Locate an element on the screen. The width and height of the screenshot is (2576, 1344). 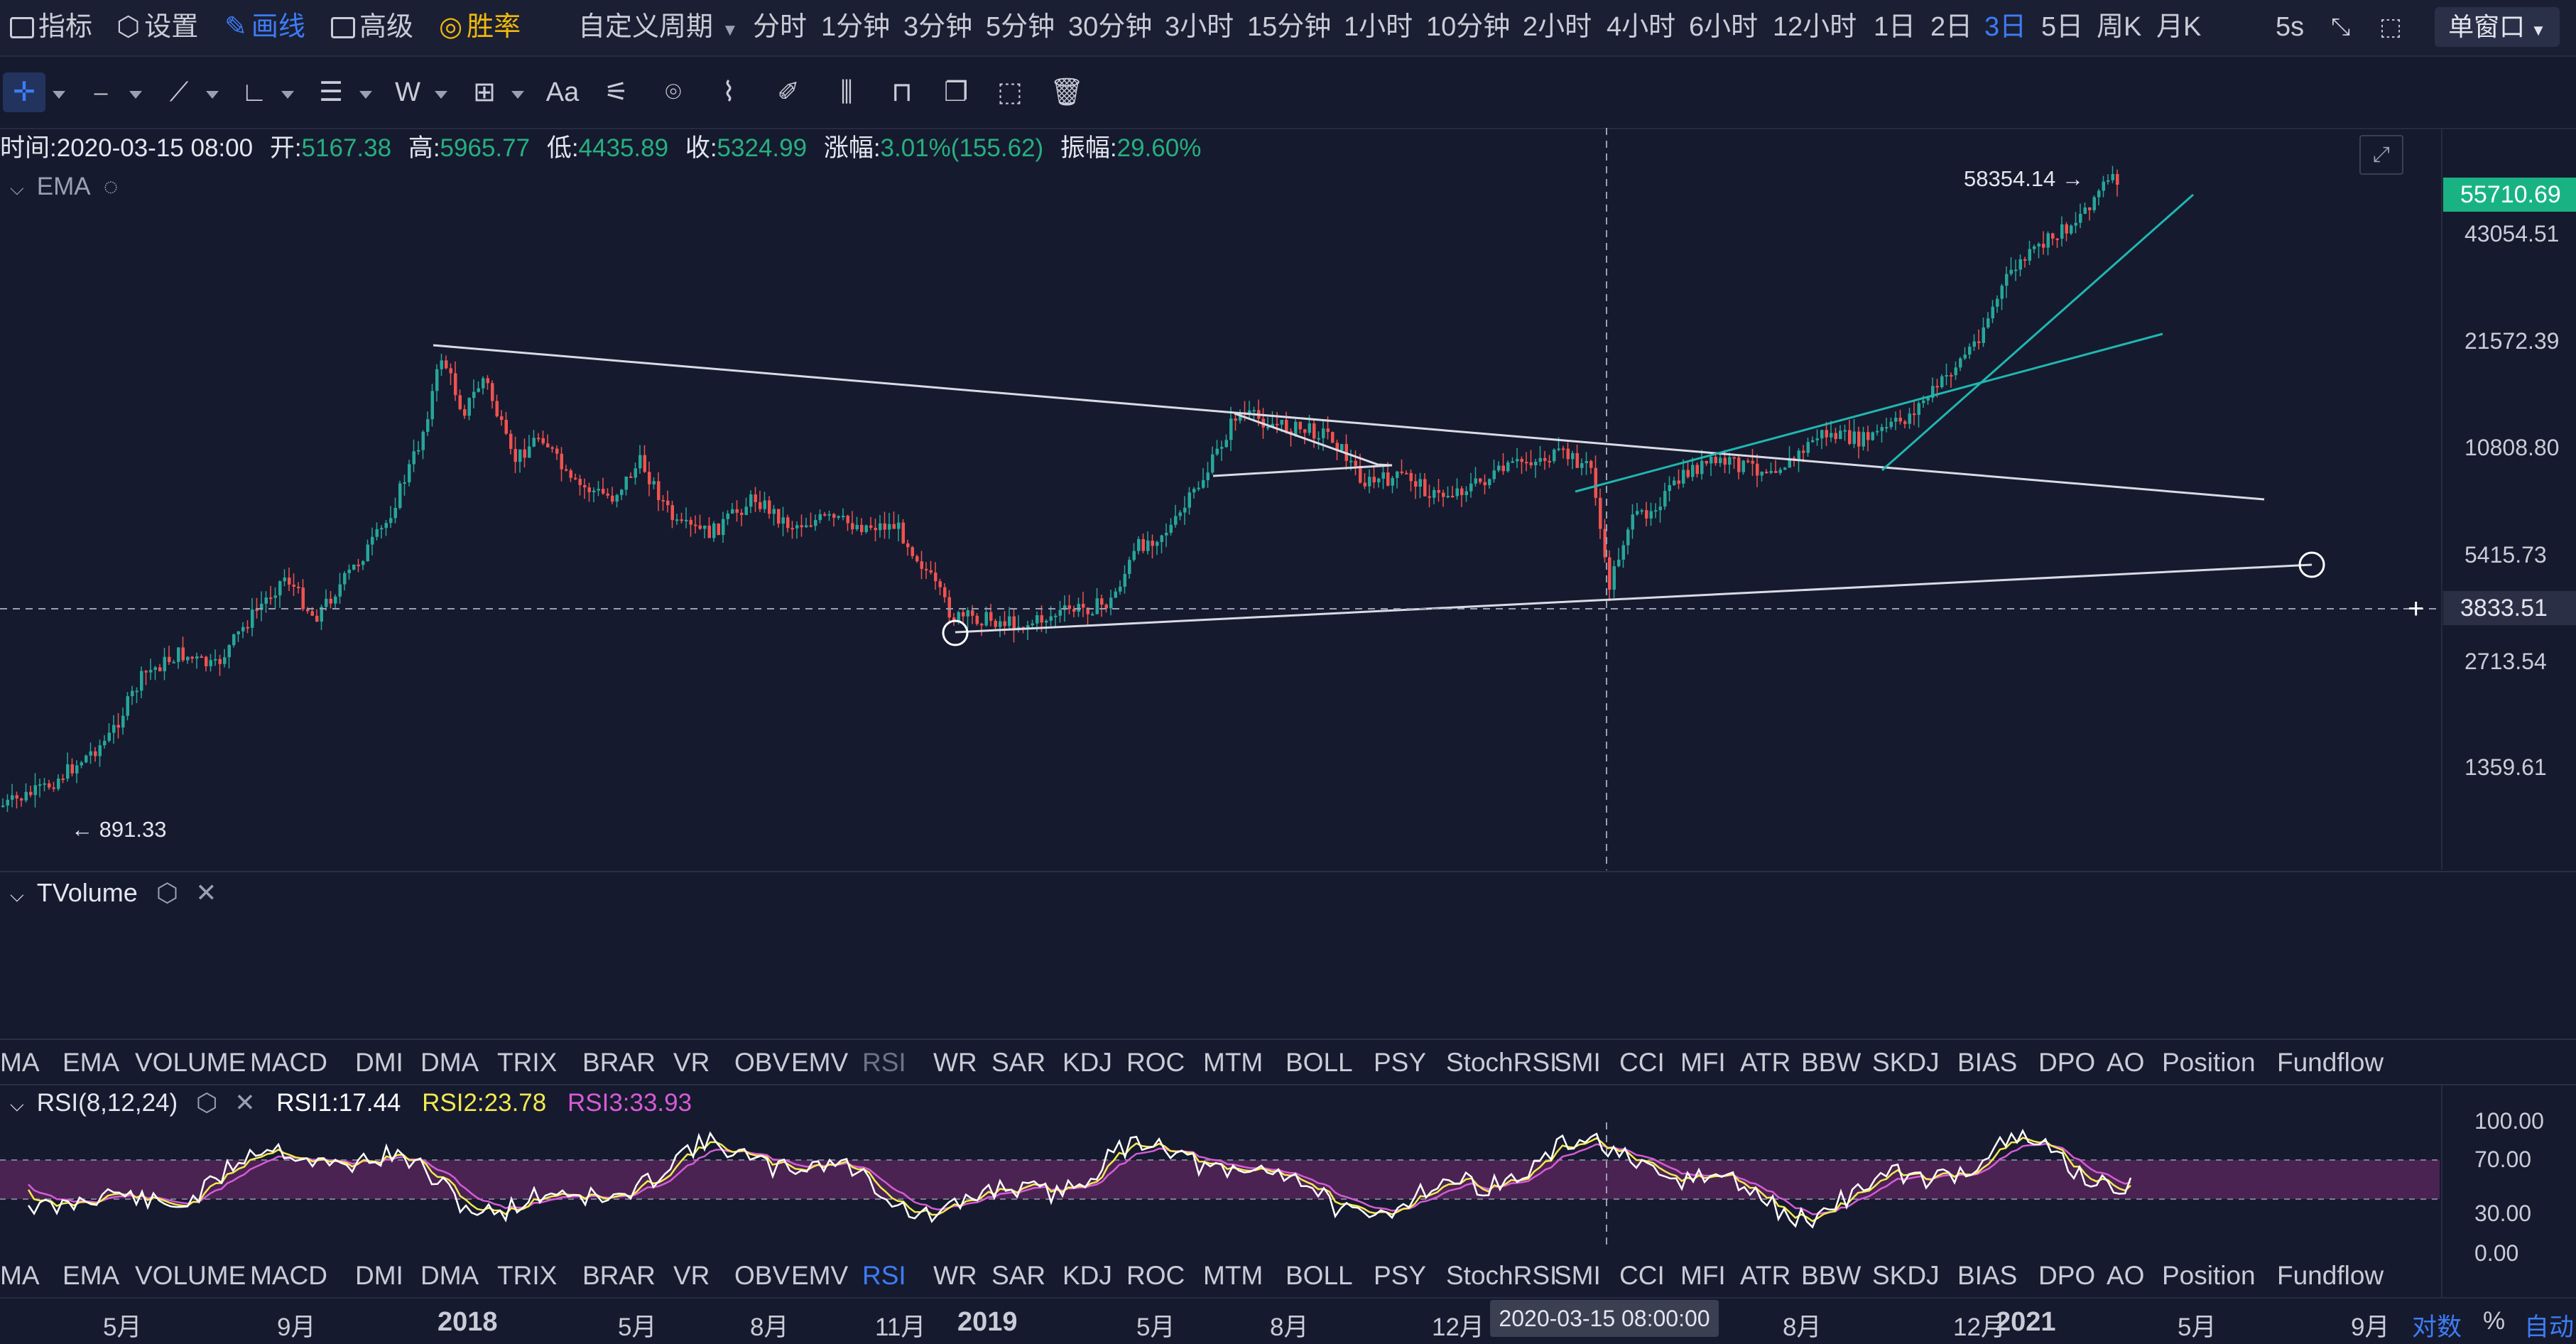
period-tab: 3小时 is located at coordinates (1199, 27).